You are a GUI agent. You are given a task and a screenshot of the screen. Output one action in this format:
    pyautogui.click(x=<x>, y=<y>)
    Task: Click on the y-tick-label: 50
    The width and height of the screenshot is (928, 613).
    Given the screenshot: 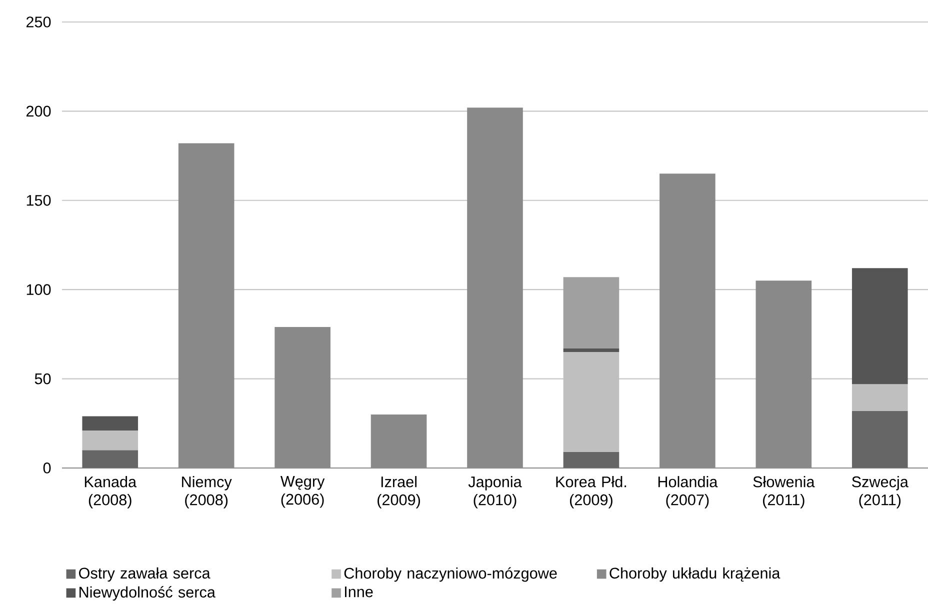 What is the action you would take?
    pyautogui.click(x=42, y=378)
    